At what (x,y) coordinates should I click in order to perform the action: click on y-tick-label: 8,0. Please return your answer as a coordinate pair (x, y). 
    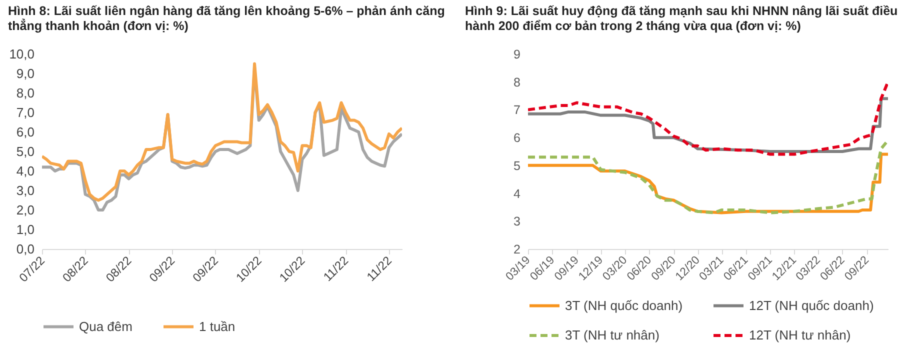
    Looking at the image, I should click on (25, 93).